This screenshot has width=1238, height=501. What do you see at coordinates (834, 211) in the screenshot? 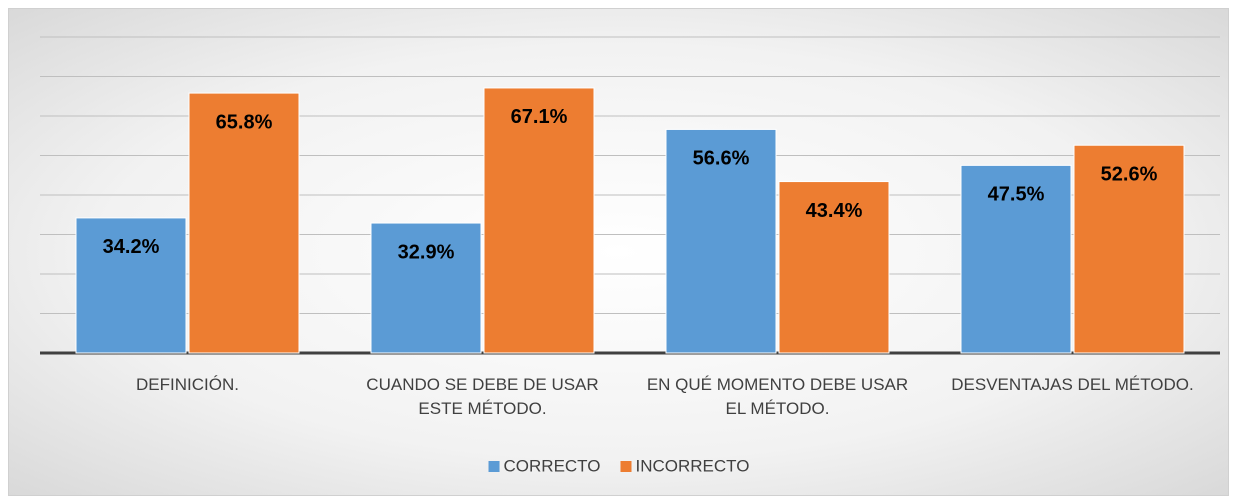
I see `data-label: 43.4%` at bounding box center [834, 211].